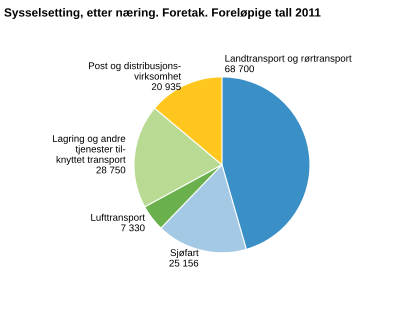 Image resolution: width=400 pixels, height=320 pixels. What do you see at coordinates (133, 228) in the screenshot?
I see `data-label: 7 330` at bounding box center [133, 228].